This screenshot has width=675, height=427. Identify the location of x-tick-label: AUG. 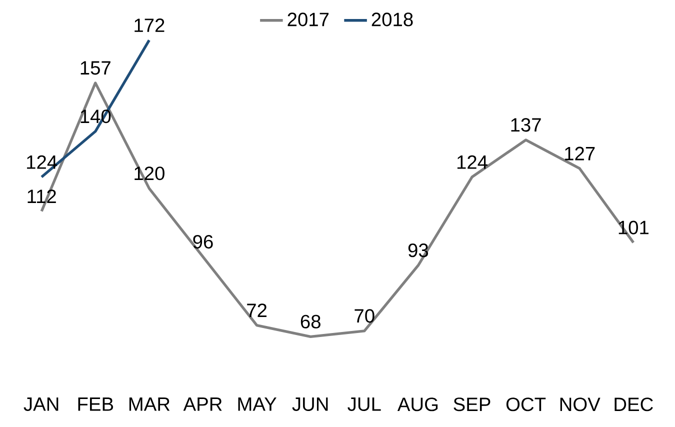
(417, 405).